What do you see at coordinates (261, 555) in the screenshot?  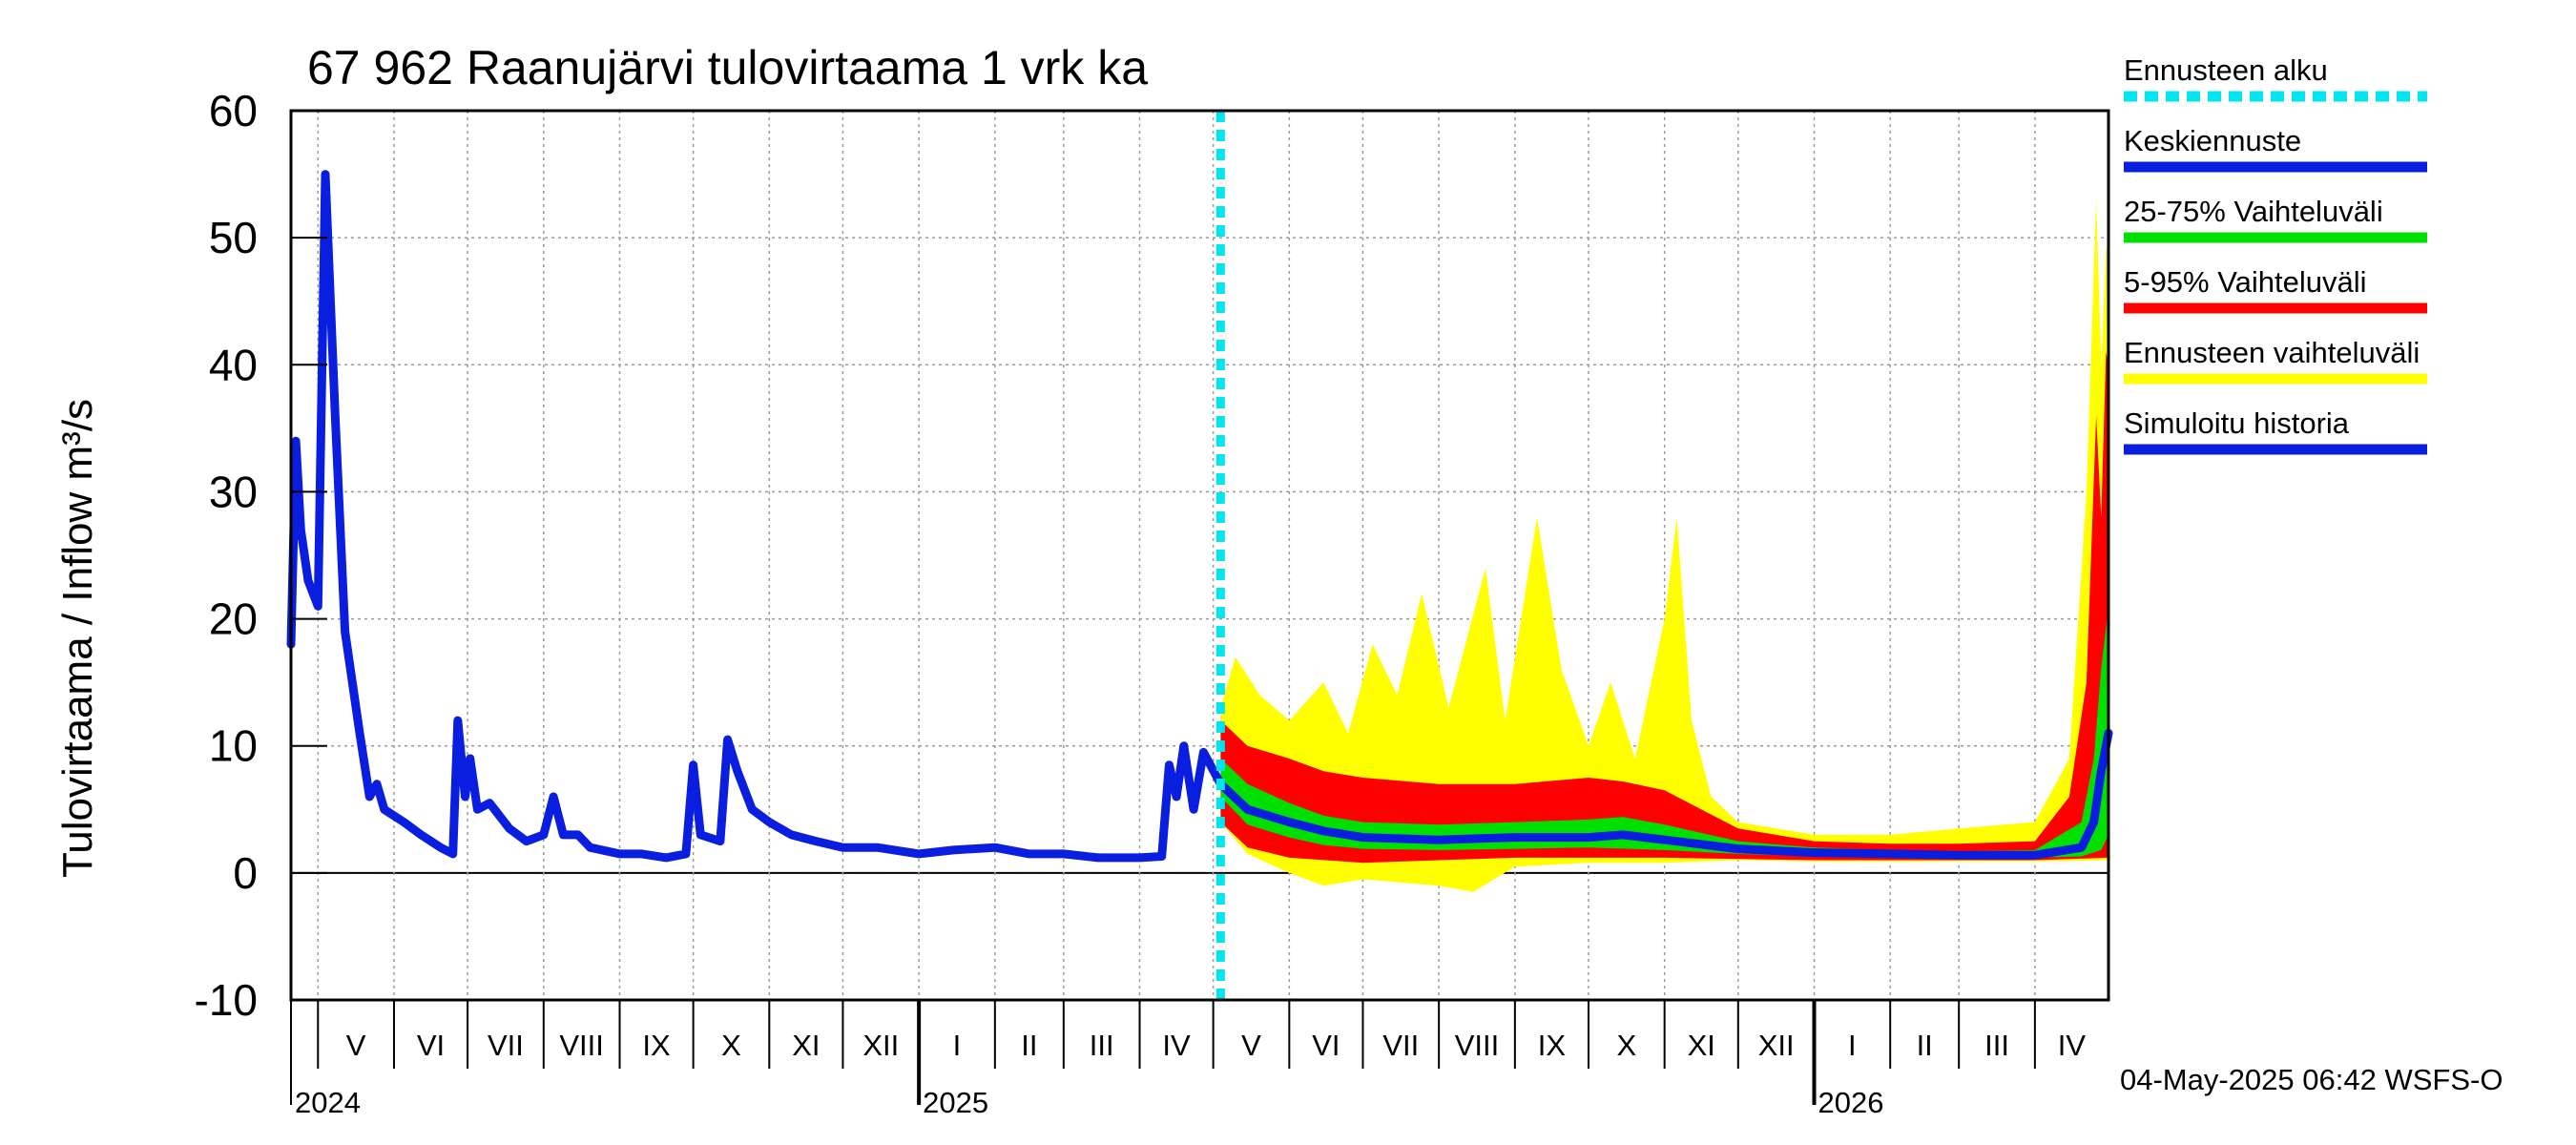 I see `y-axis-ticks: -10 0 10 20 30 40 50 60` at bounding box center [261, 555].